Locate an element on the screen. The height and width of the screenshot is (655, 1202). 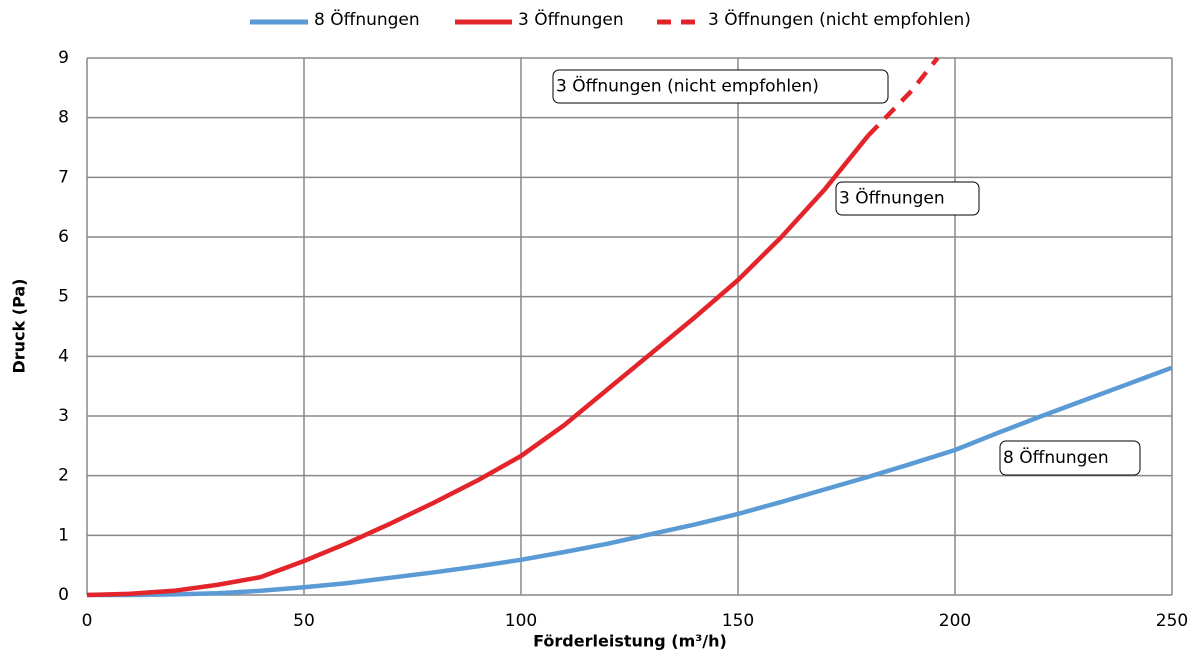
y-tick-label: 8 is located at coordinates (63, 118).